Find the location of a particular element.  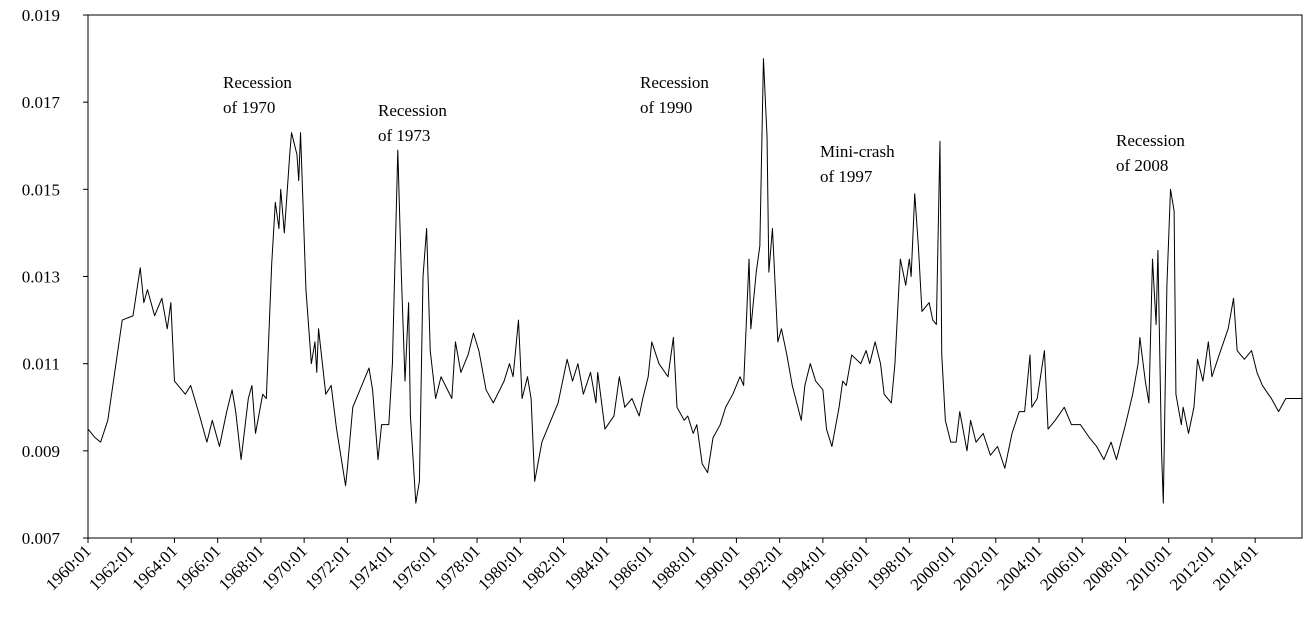

x-tick-label: 2012:01 is located at coordinates (1192, 567).